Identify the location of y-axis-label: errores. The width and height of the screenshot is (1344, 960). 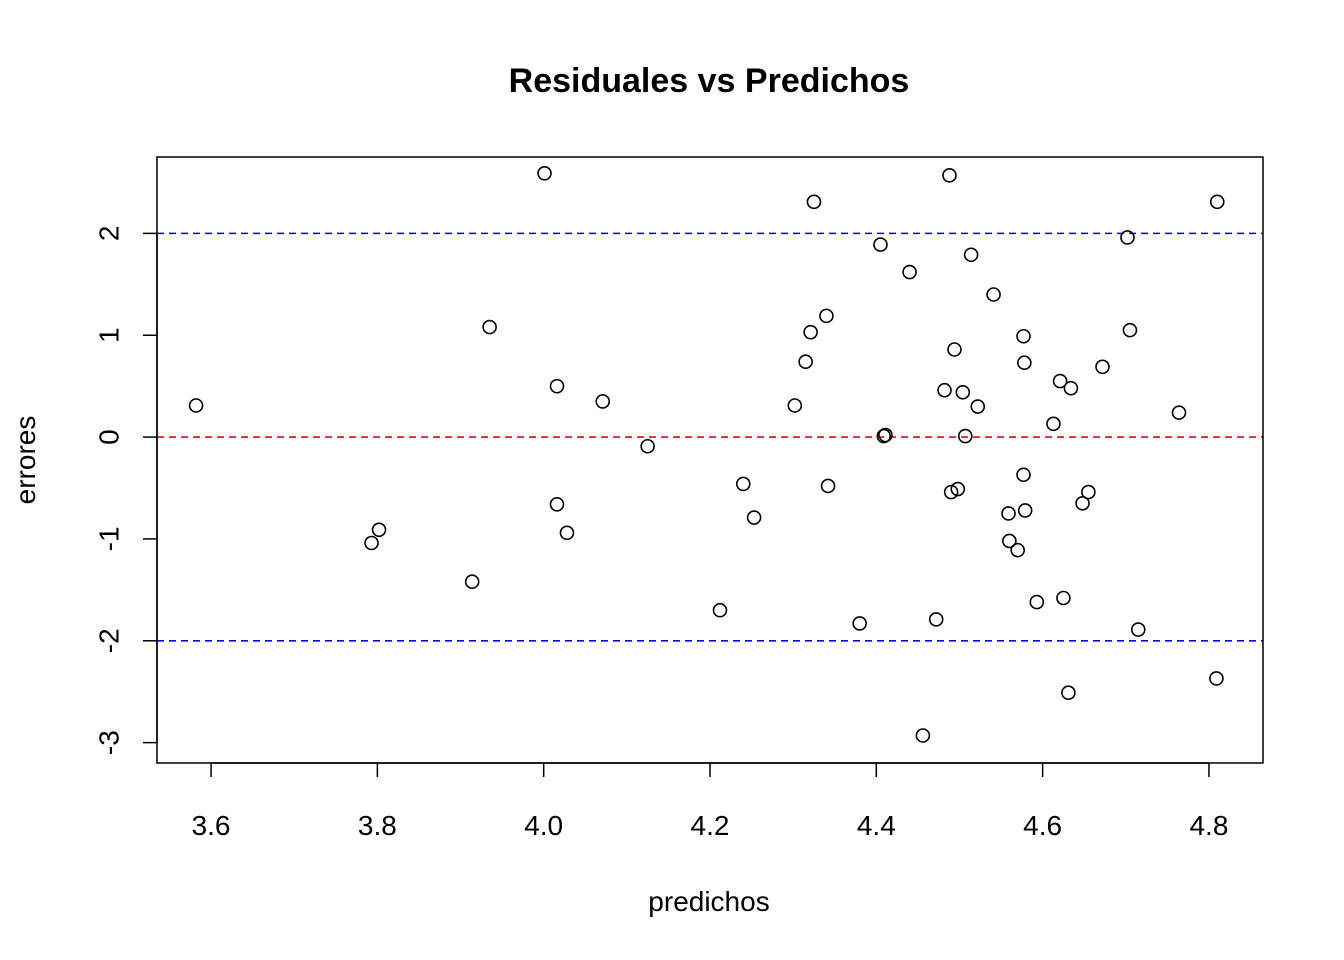
(25, 460).